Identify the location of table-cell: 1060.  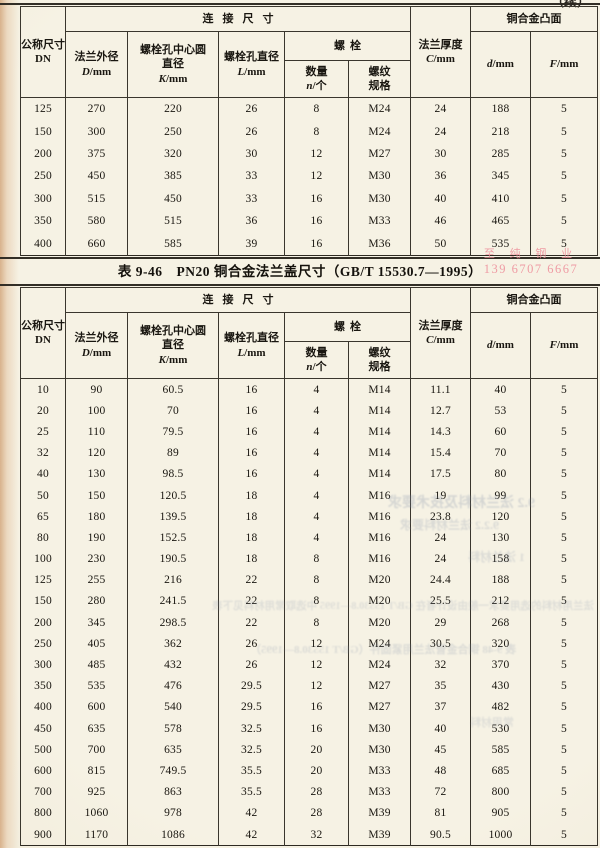
(96, 813).